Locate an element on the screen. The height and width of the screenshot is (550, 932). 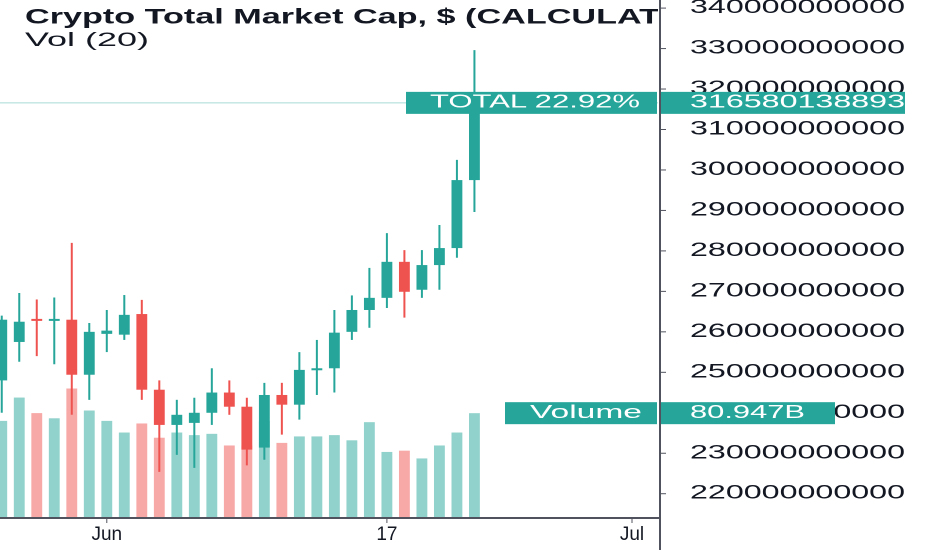
y-tick-label: 290000000000 is located at coordinates (797, 209).